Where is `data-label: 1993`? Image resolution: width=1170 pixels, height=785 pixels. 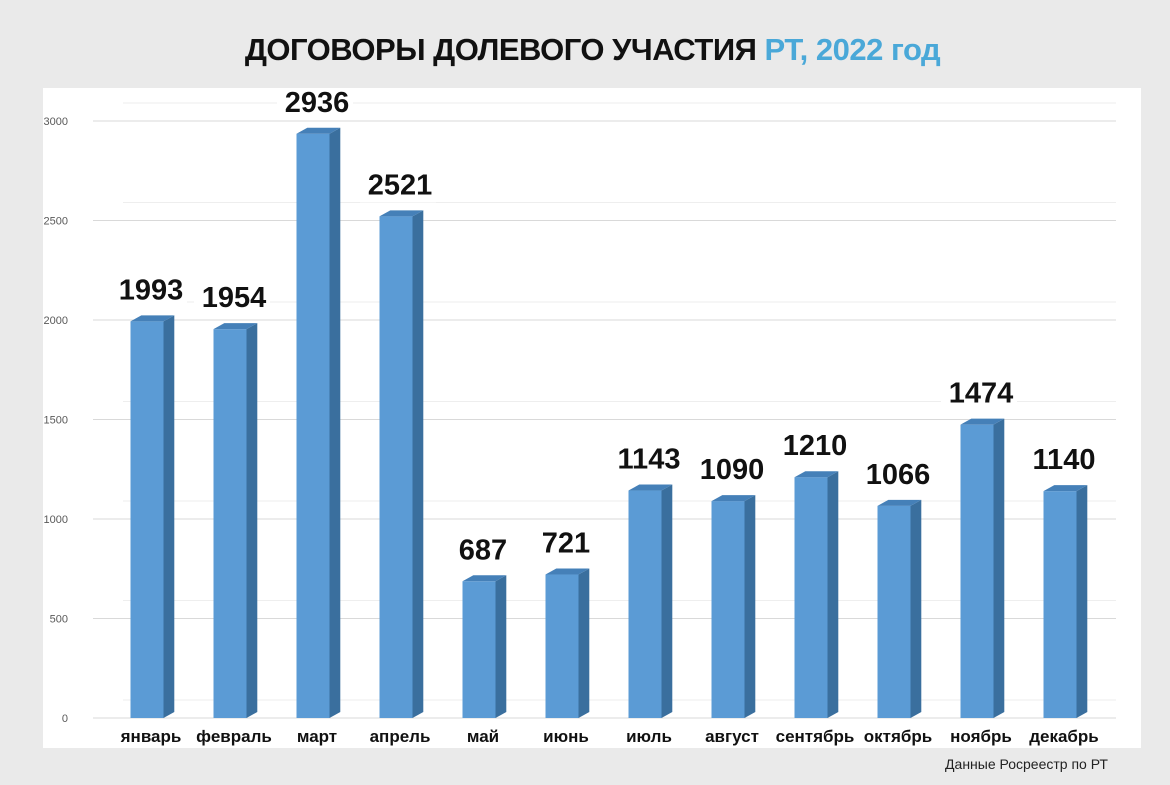 data-label: 1993 is located at coordinates (151, 290).